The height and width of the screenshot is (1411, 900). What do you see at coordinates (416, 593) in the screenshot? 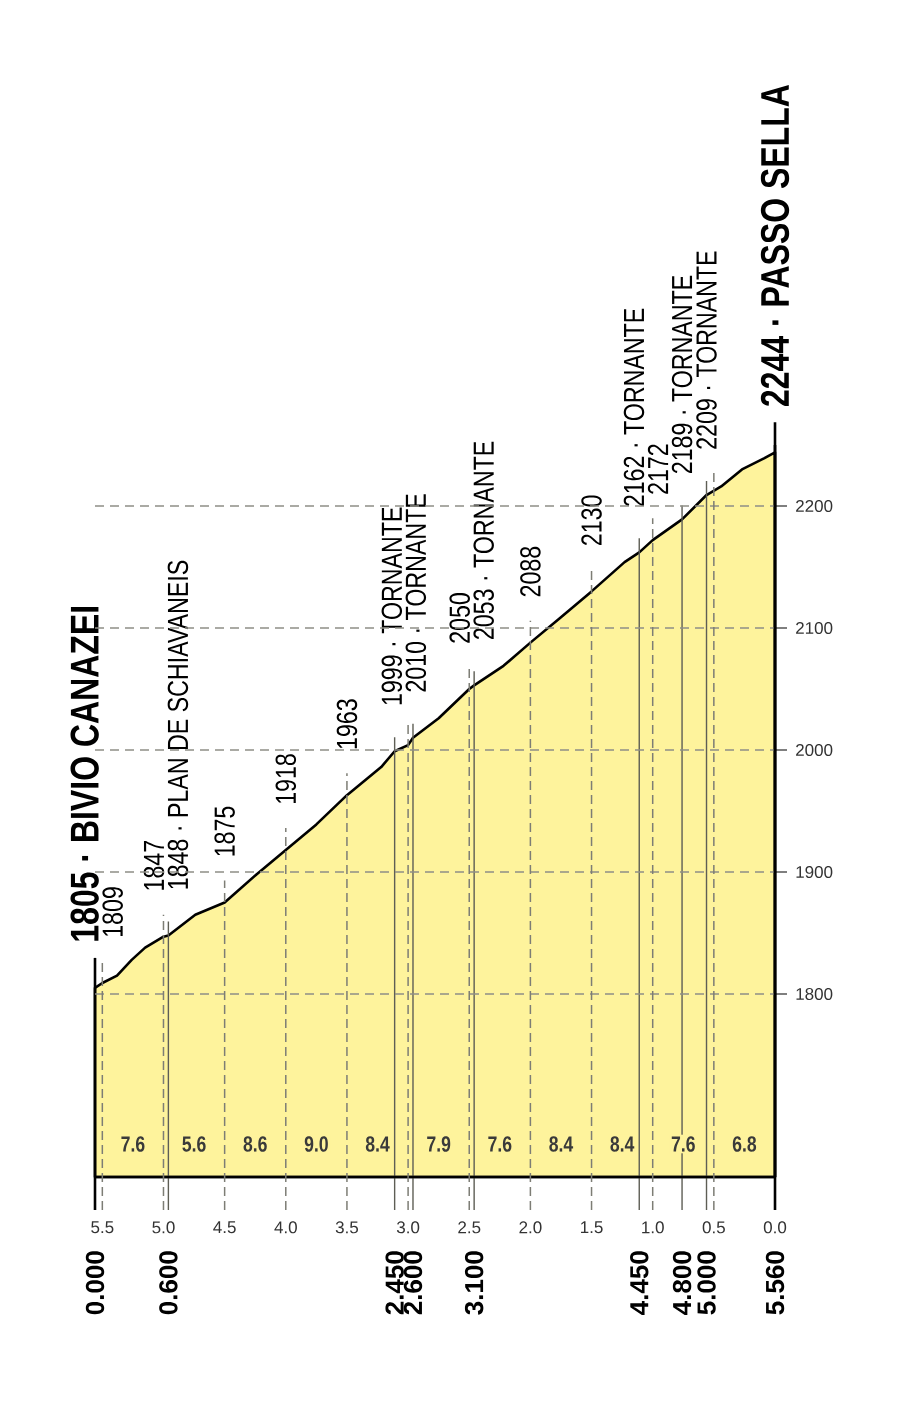
I see `annotation: 2010 · TORNANTE` at bounding box center [416, 593].